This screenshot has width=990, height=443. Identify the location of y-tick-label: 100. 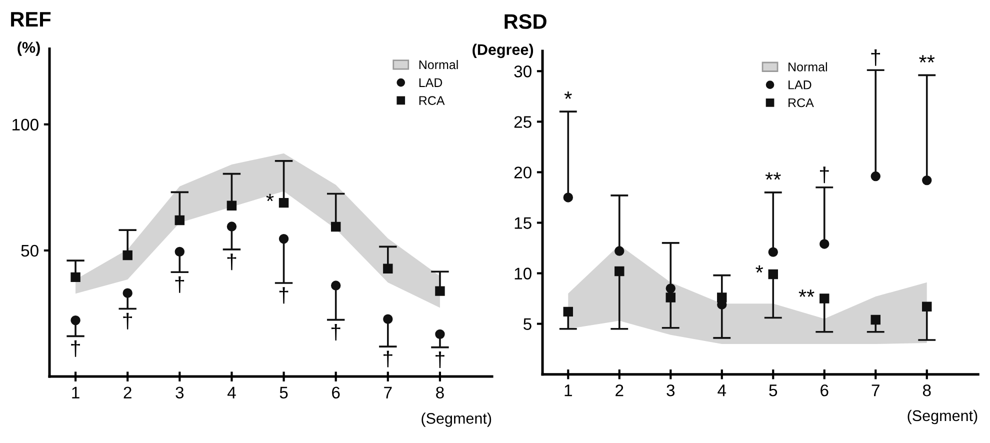
(25, 124).